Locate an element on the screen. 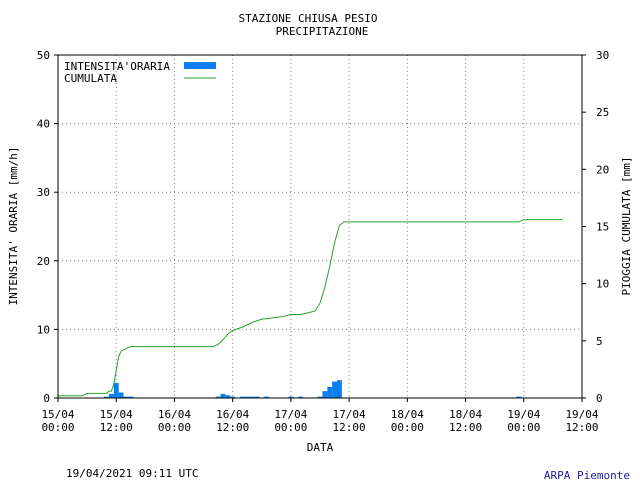 This screenshot has height=482, width=640. y-right-tick-label: 15 is located at coordinates (602, 227).